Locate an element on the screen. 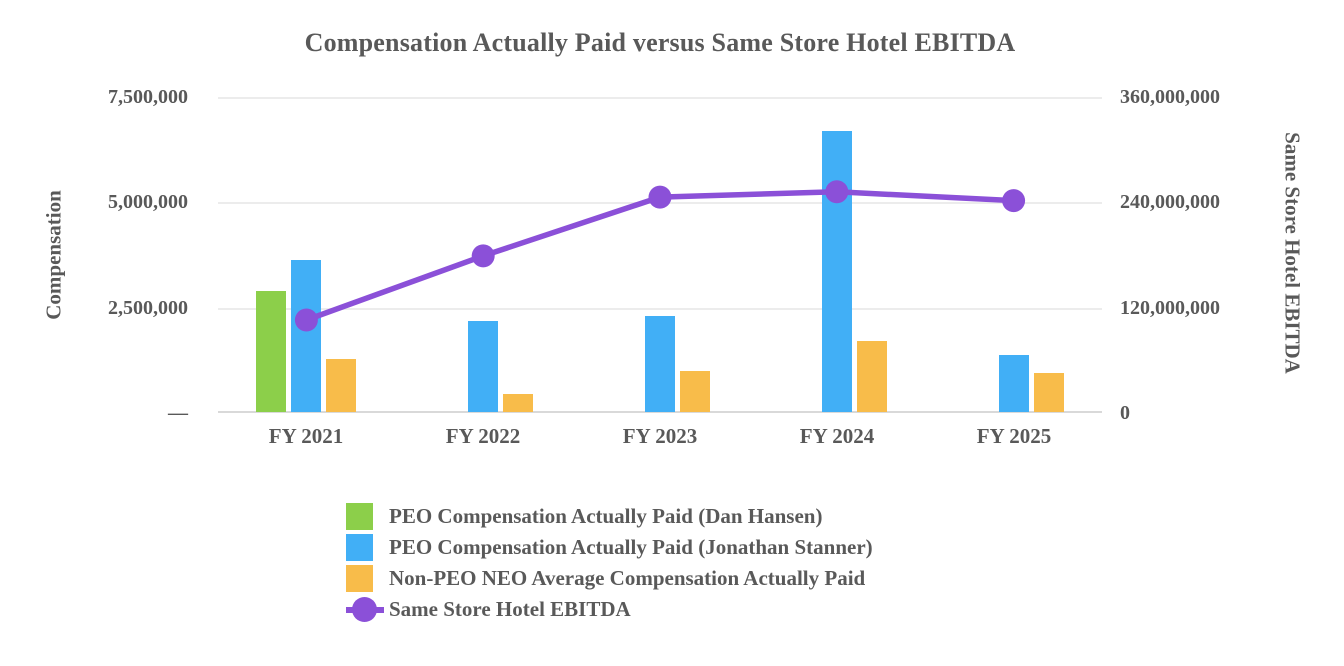 The width and height of the screenshot is (1344, 666). ebitda-point-fy-2021 is located at coordinates (306, 320).